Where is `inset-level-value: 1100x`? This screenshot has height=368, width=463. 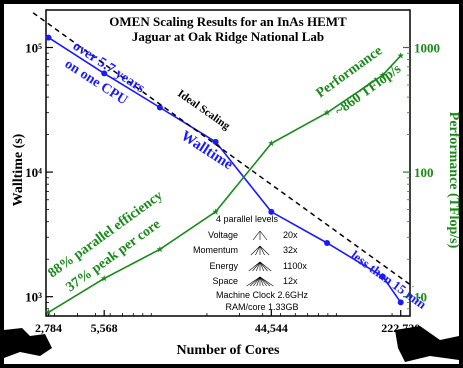 inset-level-value: 1100x is located at coordinates (295, 266).